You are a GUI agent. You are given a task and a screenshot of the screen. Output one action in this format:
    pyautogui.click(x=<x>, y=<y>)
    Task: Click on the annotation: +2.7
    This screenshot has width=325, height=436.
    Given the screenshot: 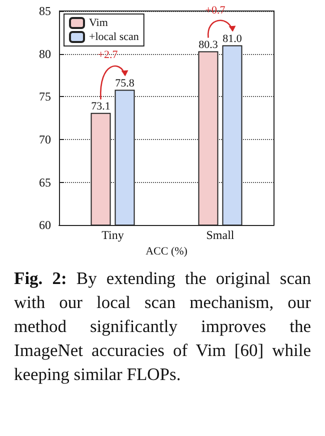 What is the action you would take?
    pyautogui.click(x=108, y=54)
    